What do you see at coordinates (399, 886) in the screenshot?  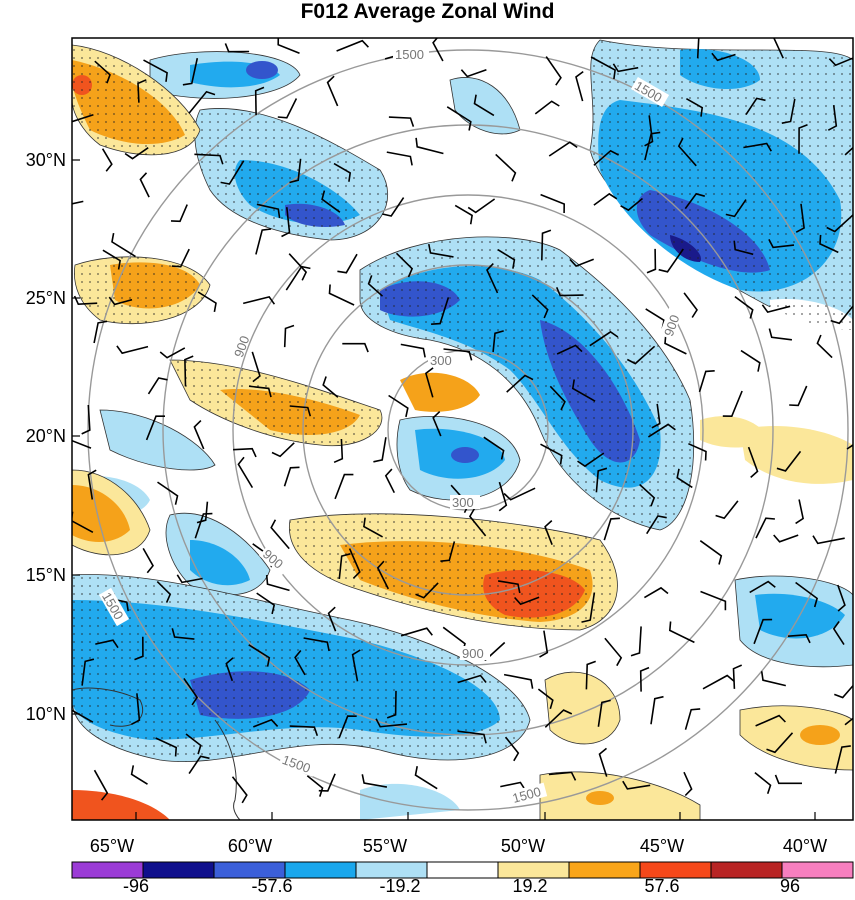 I see `colorbar-label-2: -19.2` at bounding box center [399, 886].